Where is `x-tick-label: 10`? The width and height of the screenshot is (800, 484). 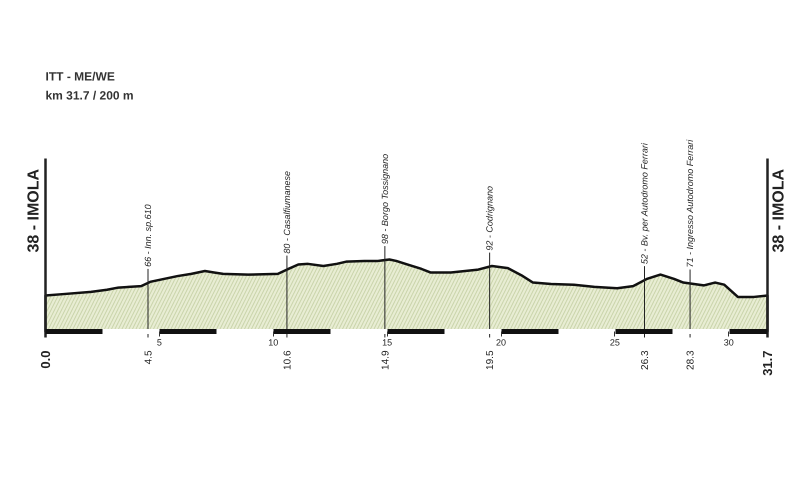 x-tick-label: 10 is located at coordinates (273, 343).